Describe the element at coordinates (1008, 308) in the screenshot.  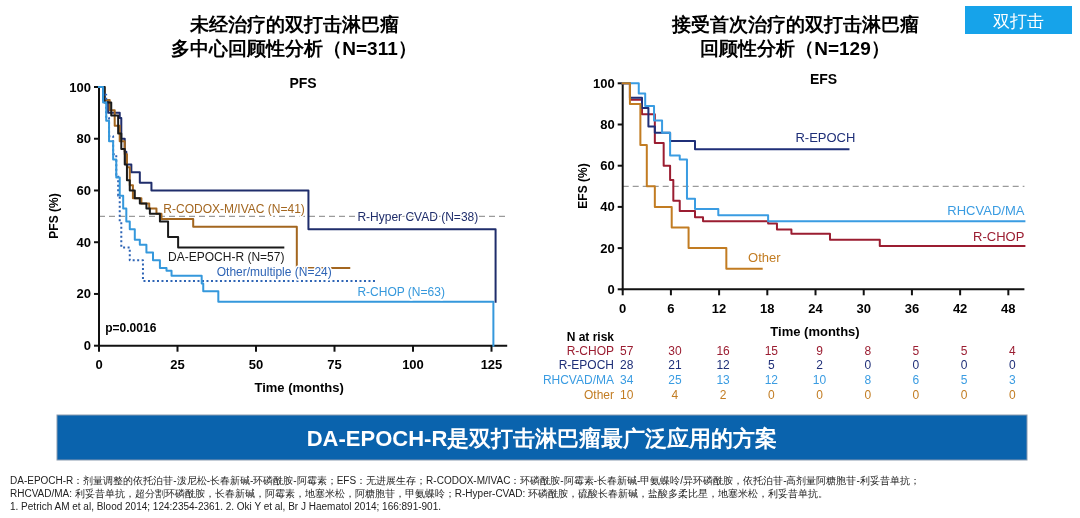
I see `x-tick-label: 48` at that location.